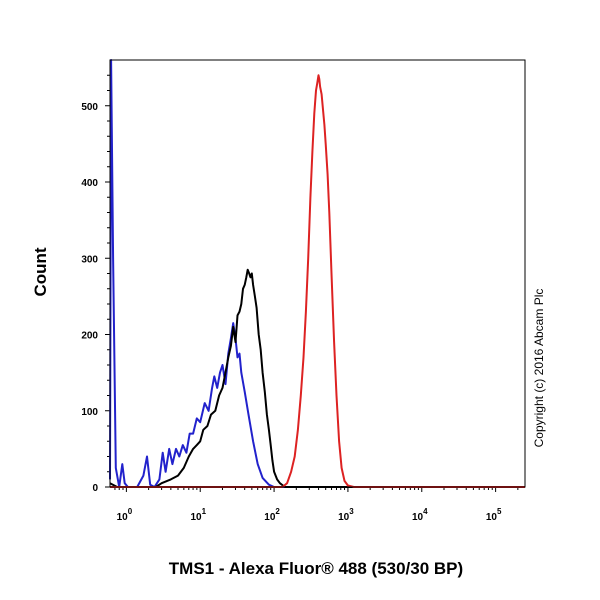 The image size is (600, 600). What do you see at coordinates (125, 515) in the screenshot?
I see `x-tick-label: 10⁰` at bounding box center [125, 515].